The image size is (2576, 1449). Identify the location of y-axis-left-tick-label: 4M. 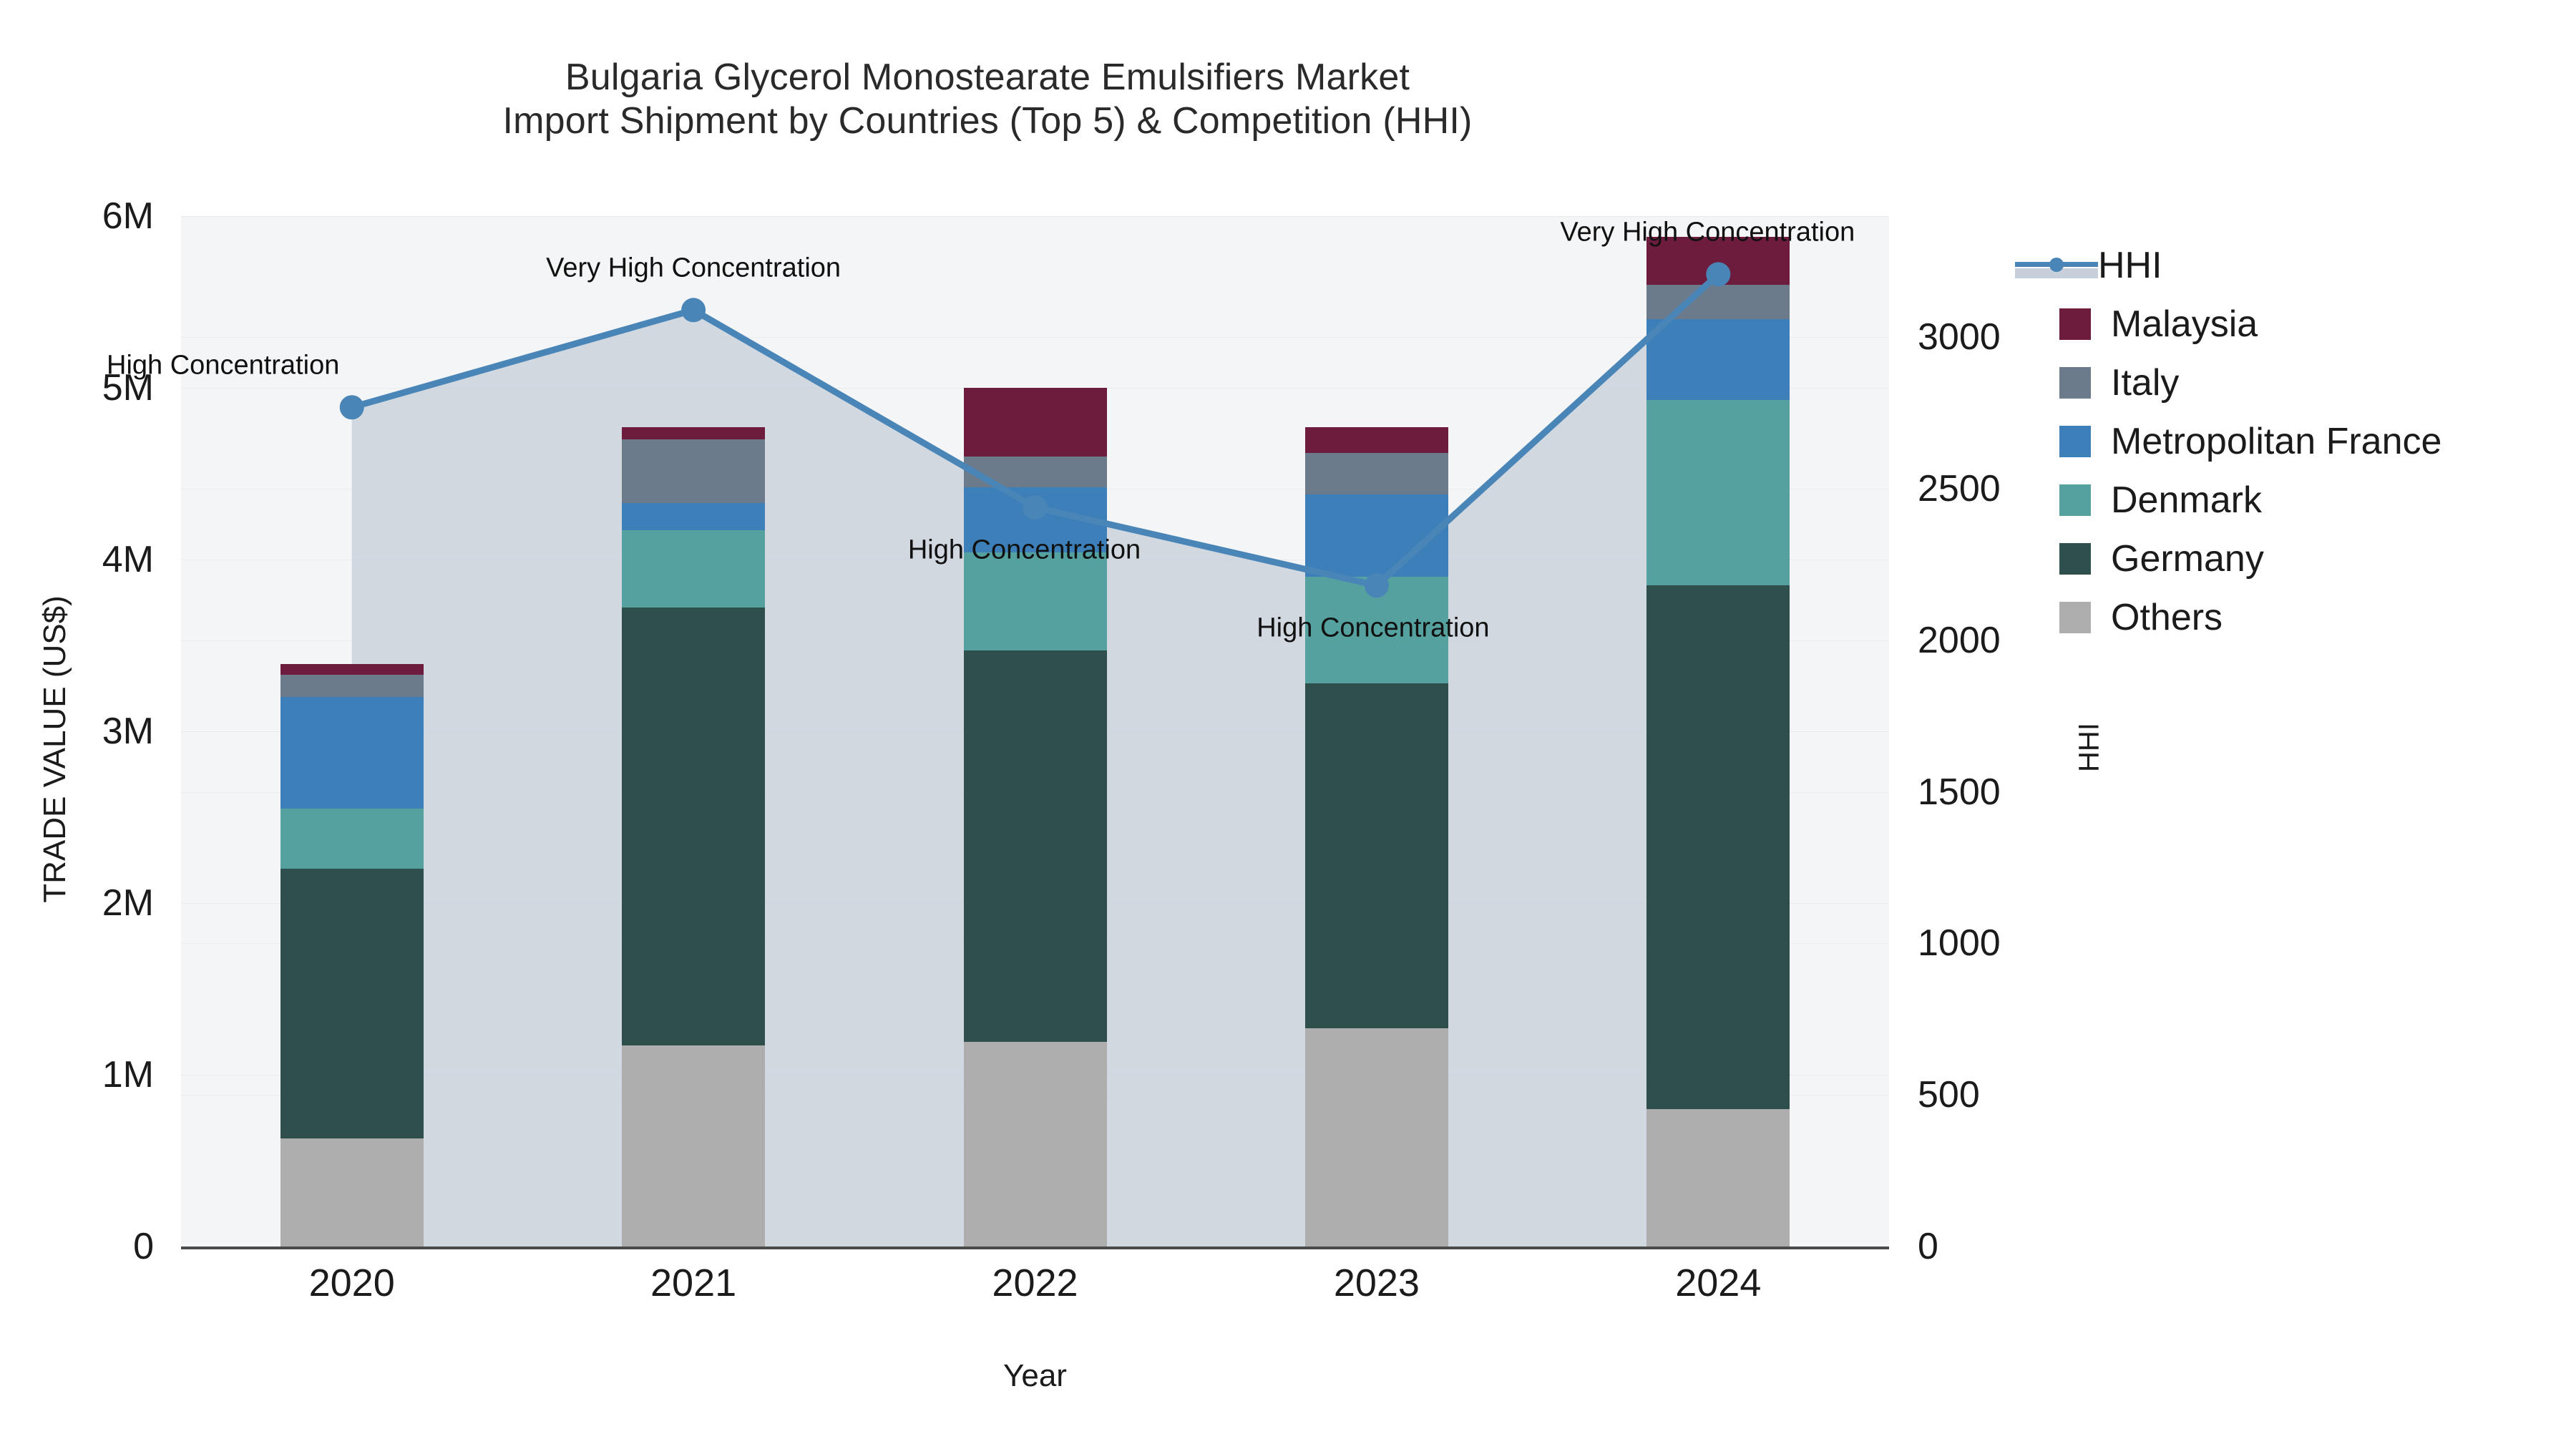
(128, 559).